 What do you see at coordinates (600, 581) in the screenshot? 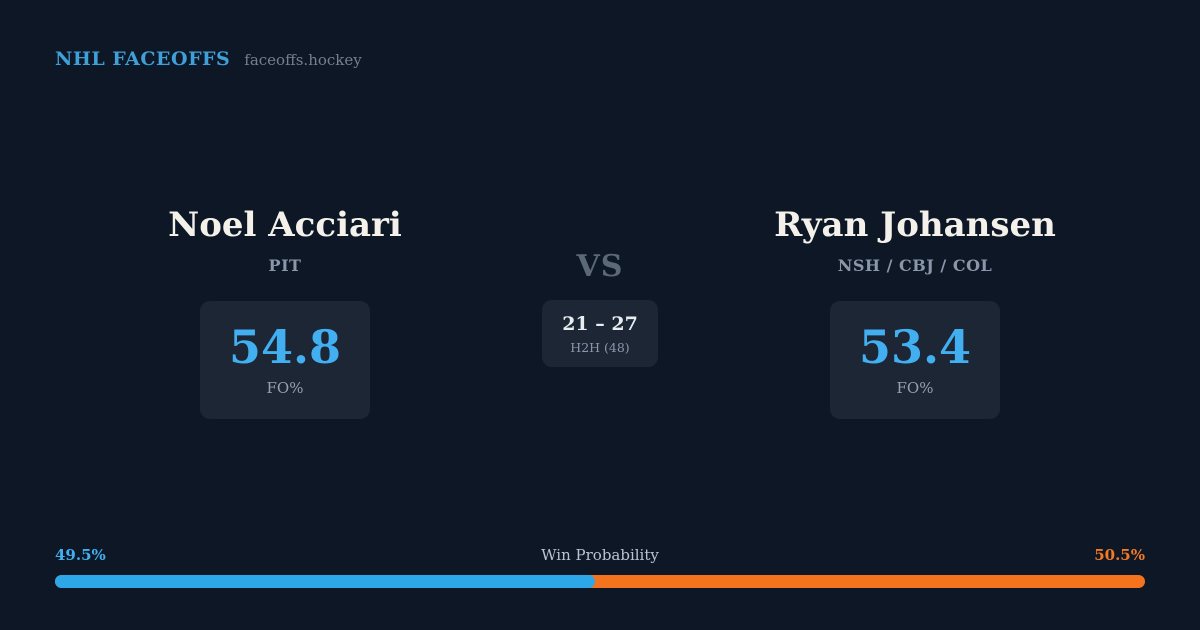
I see `win-probability-bar` at bounding box center [600, 581].